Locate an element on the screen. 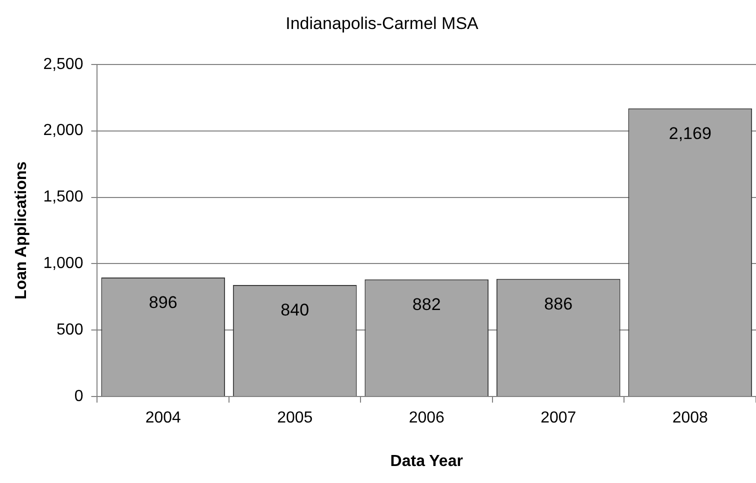 The image size is (756, 483). y-tick-label: 0 is located at coordinates (79, 397).